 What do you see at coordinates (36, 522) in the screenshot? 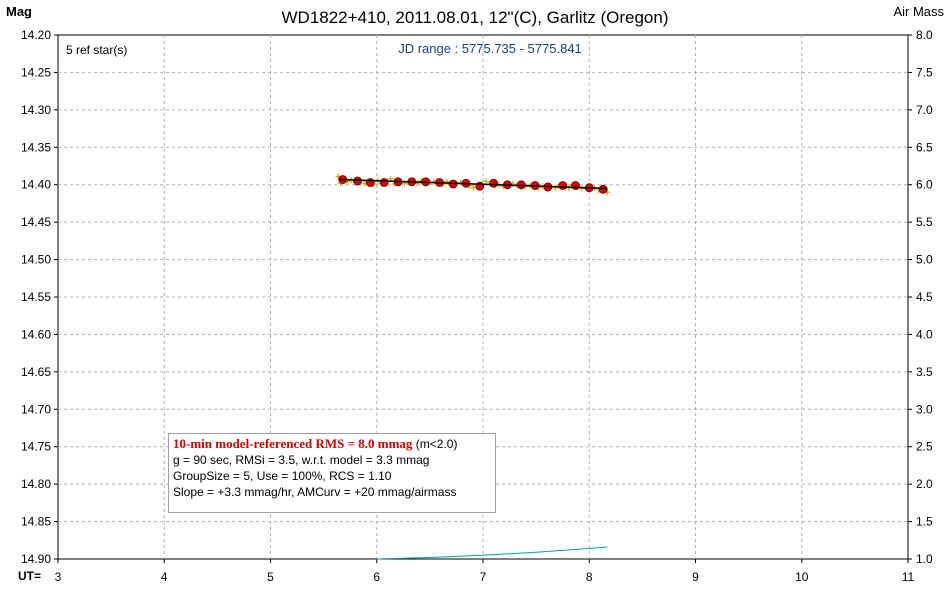
I see `y-left-tick-label: 14.85` at bounding box center [36, 522].